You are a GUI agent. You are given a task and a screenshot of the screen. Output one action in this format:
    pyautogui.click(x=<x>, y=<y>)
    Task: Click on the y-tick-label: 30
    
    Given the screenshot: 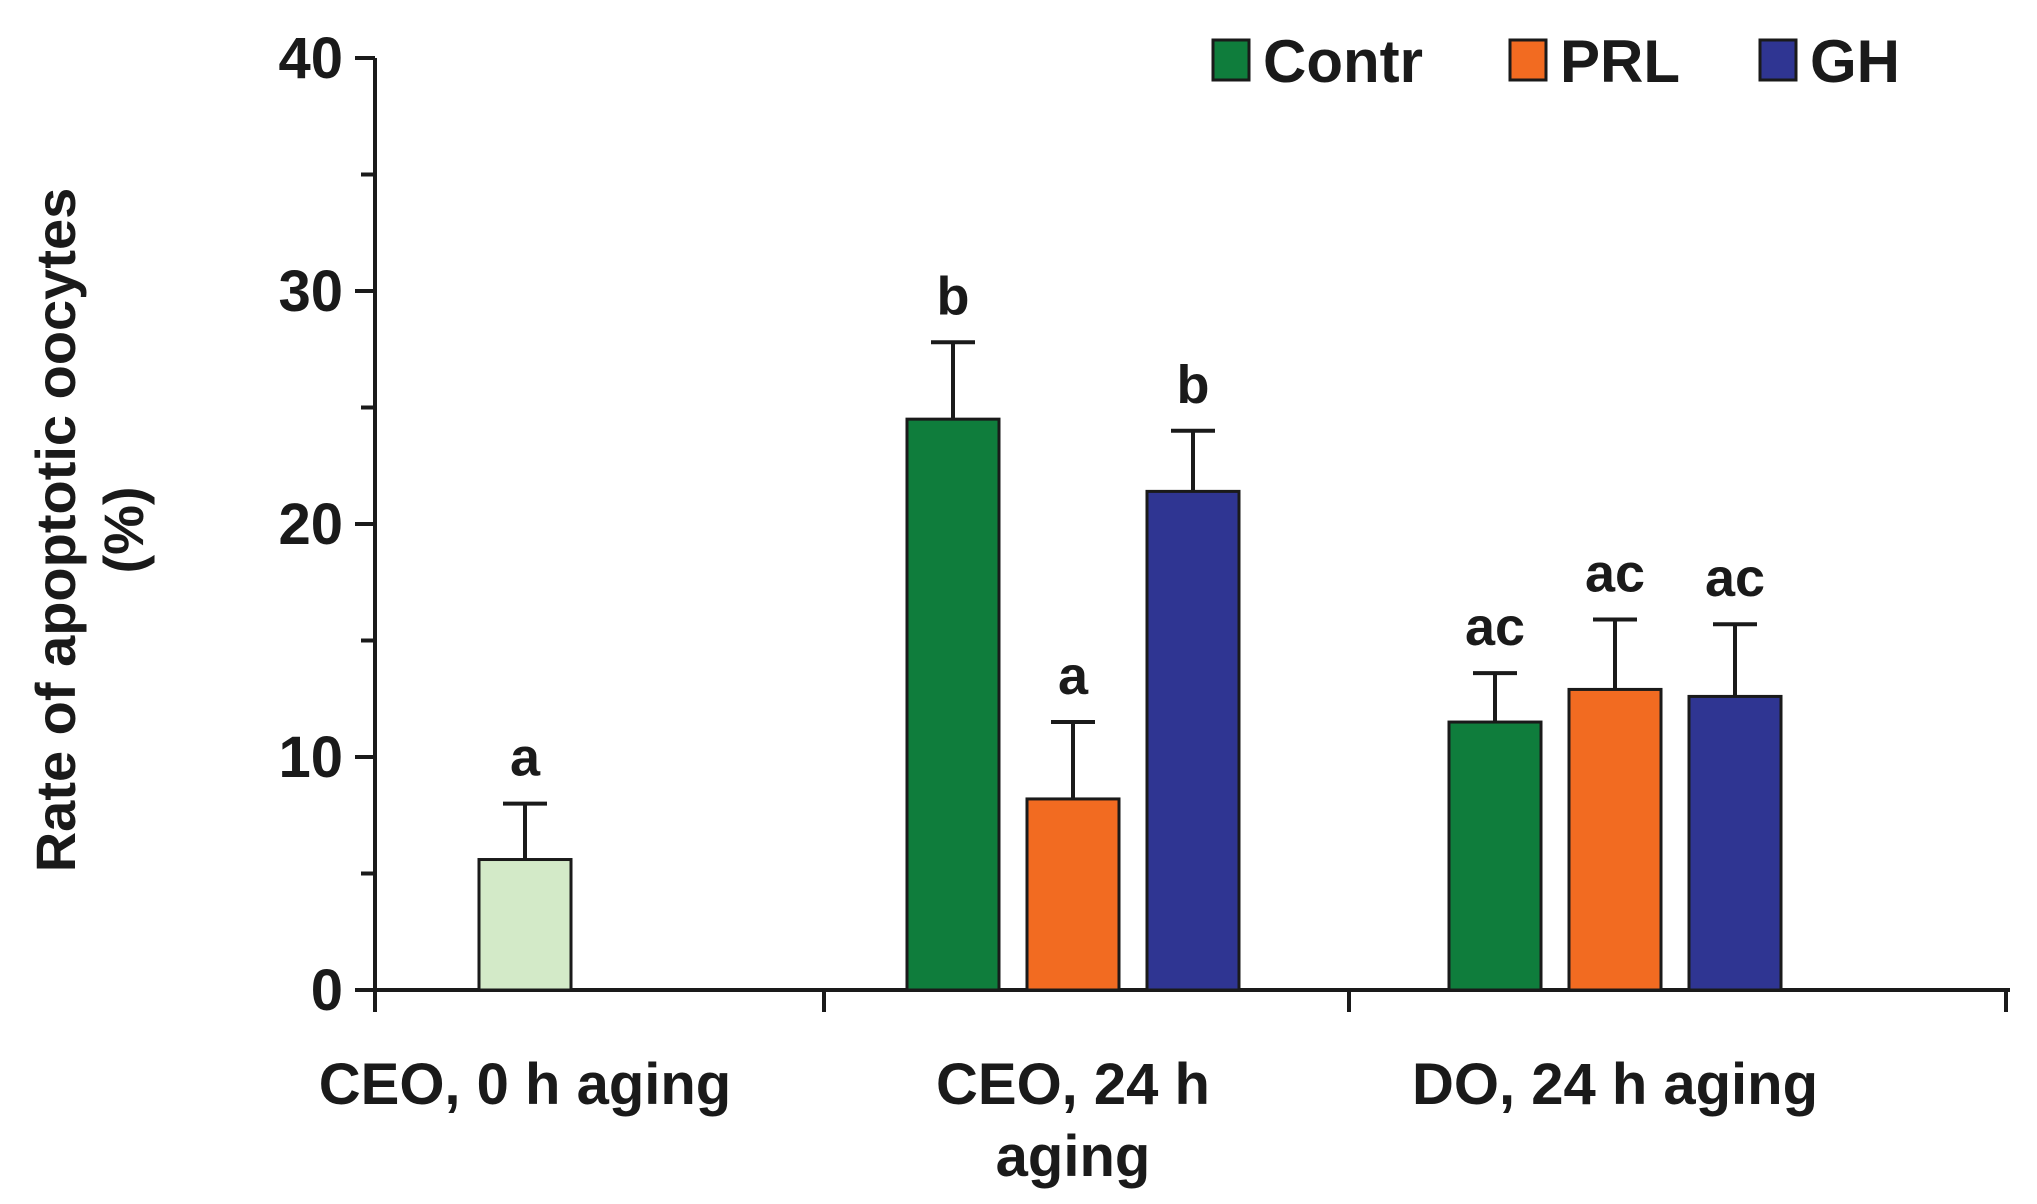 What is the action you would take?
    pyautogui.click(x=310, y=291)
    